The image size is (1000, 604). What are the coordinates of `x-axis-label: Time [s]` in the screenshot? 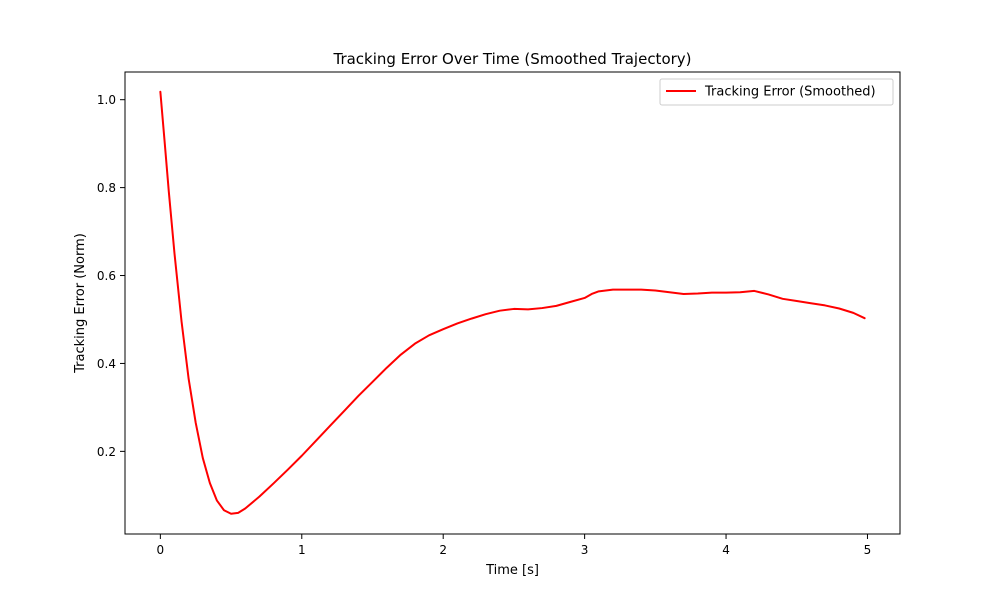 It's located at (512, 570).